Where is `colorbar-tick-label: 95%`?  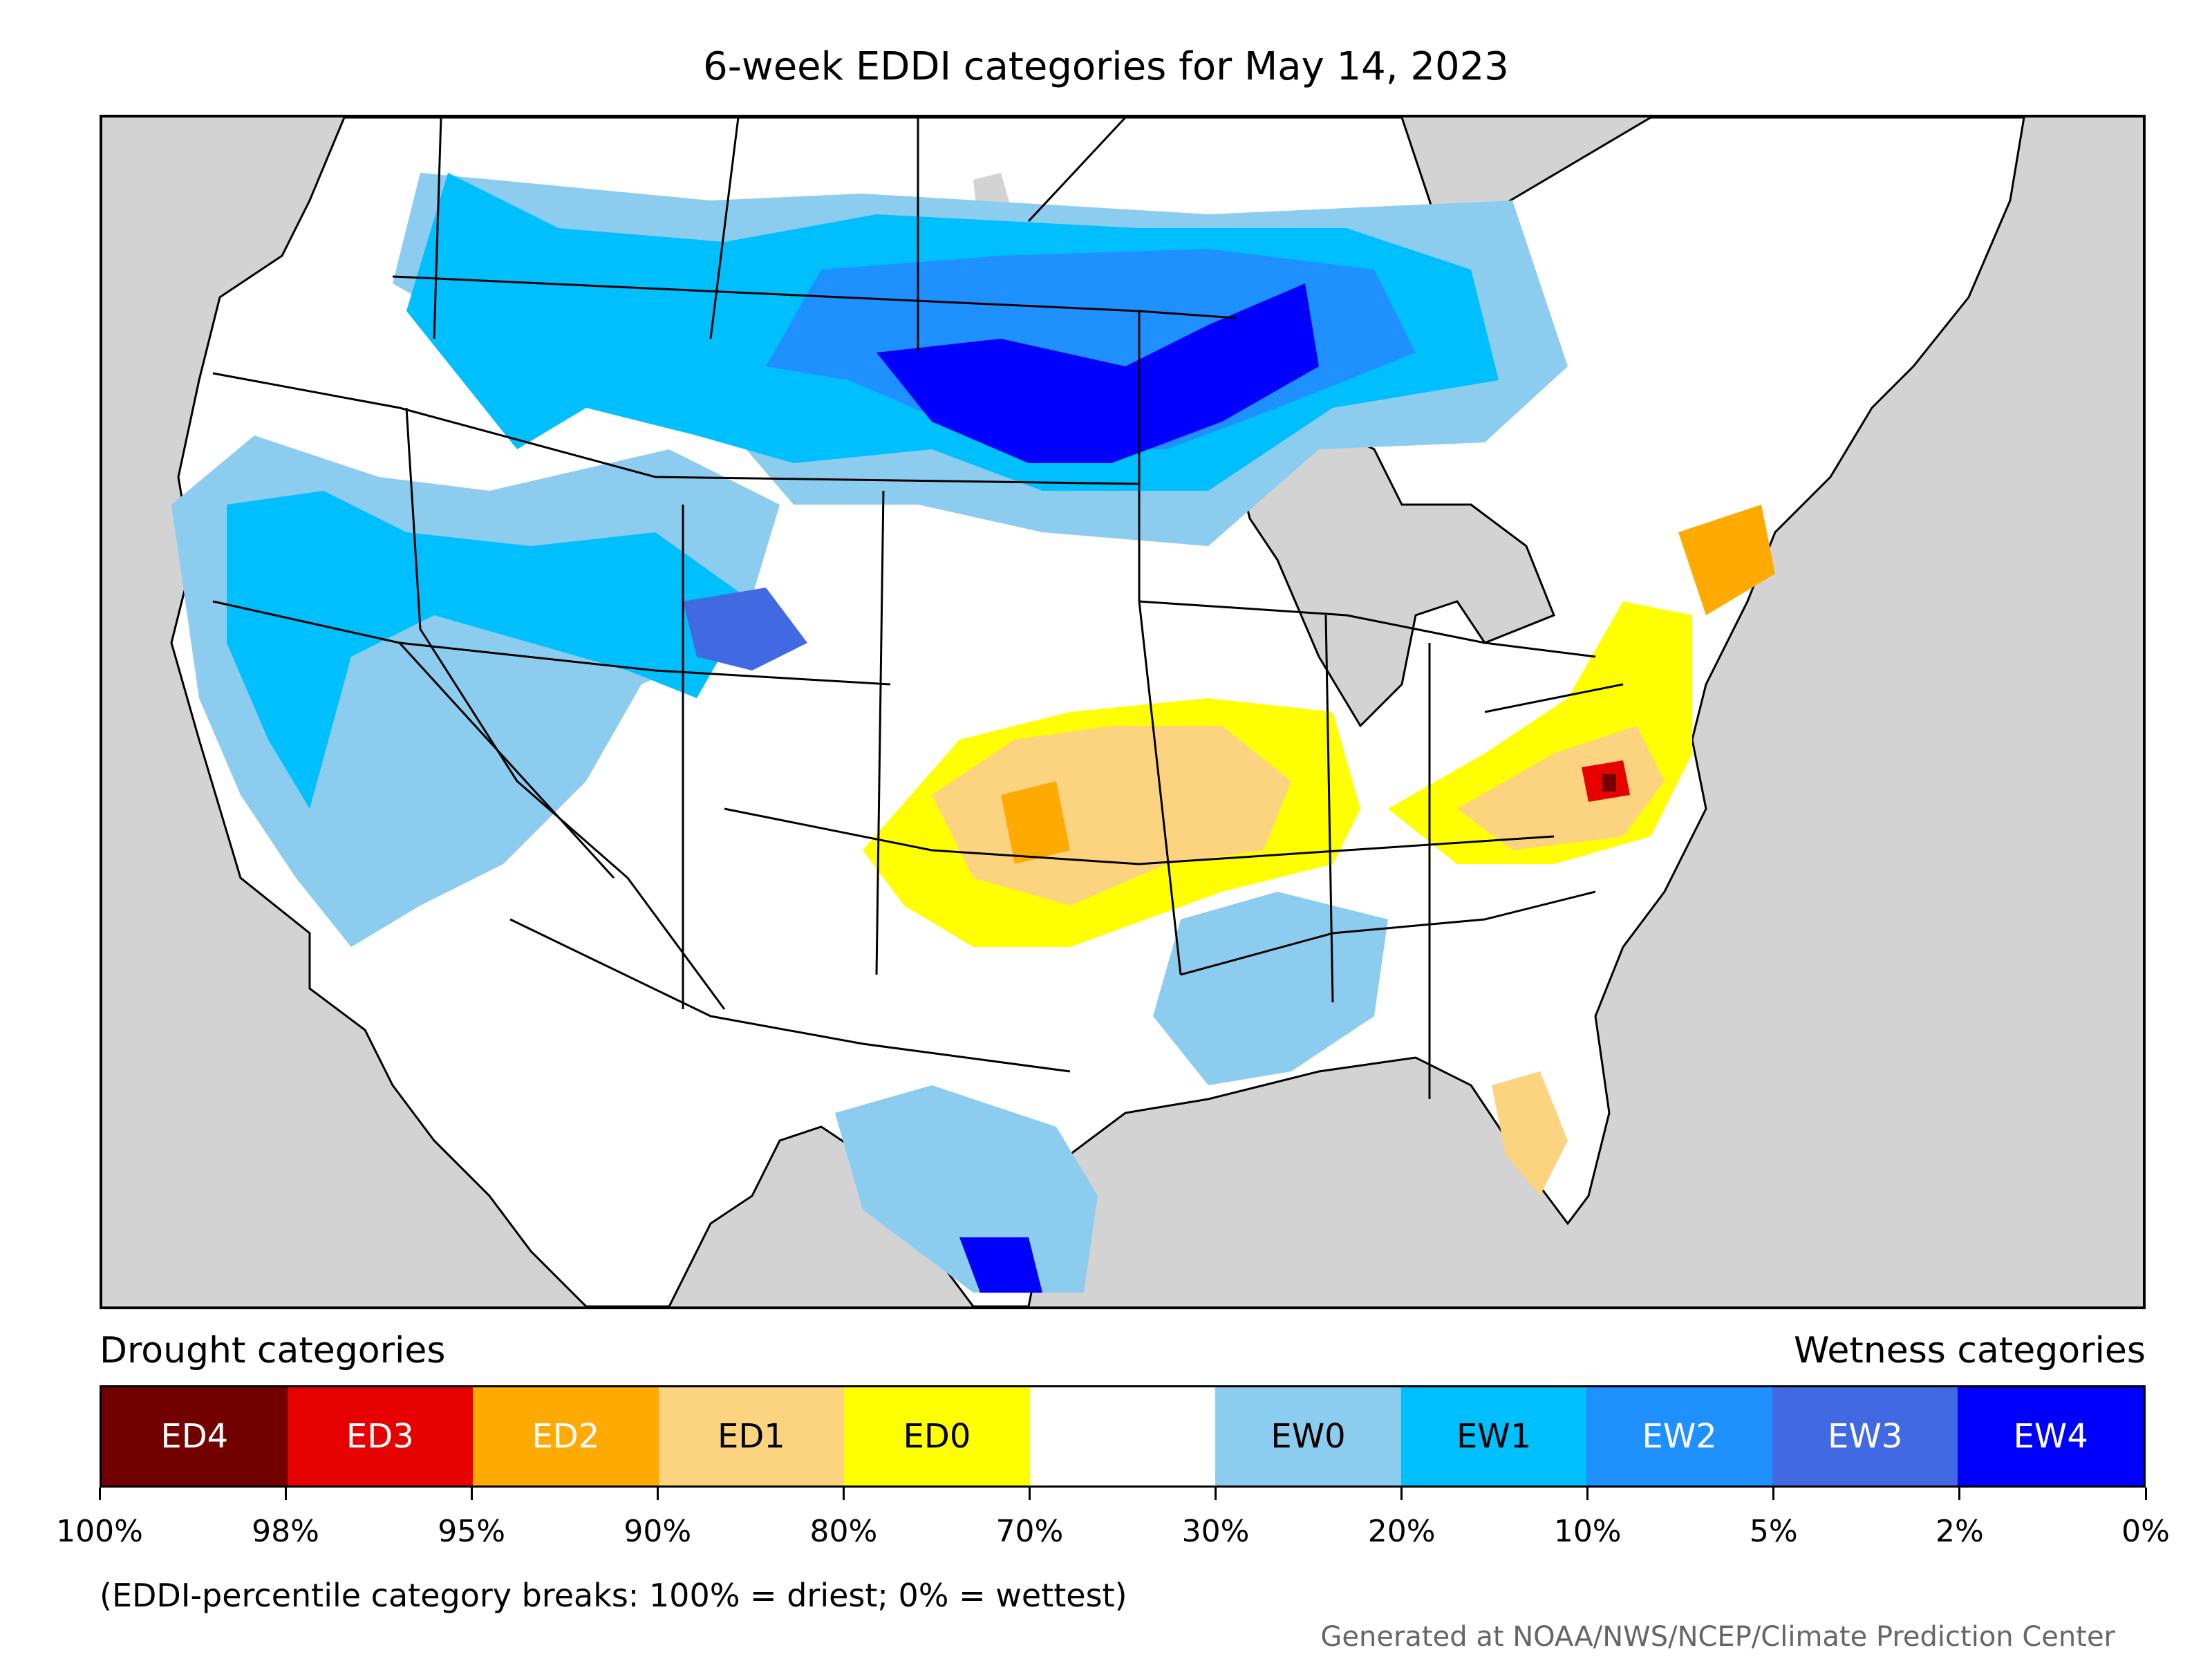 colorbar-tick-label: 95% is located at coordinates (472, 1531).